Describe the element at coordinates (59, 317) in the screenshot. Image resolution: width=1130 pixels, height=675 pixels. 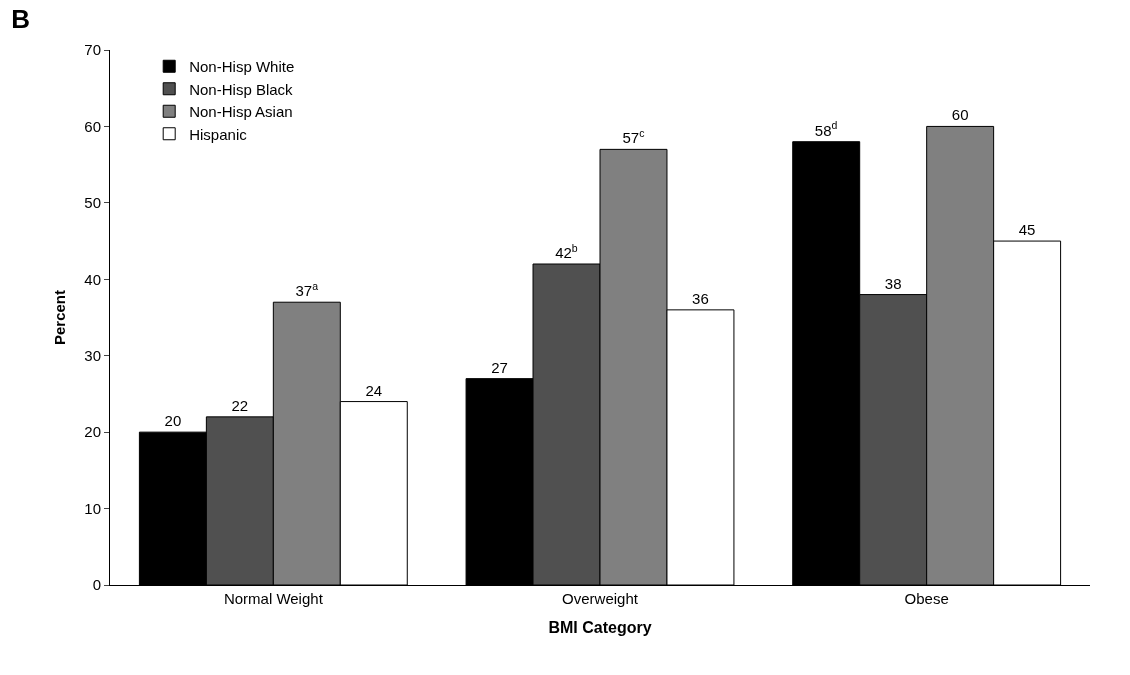
I see `y-axis-title: Percent` at that location.